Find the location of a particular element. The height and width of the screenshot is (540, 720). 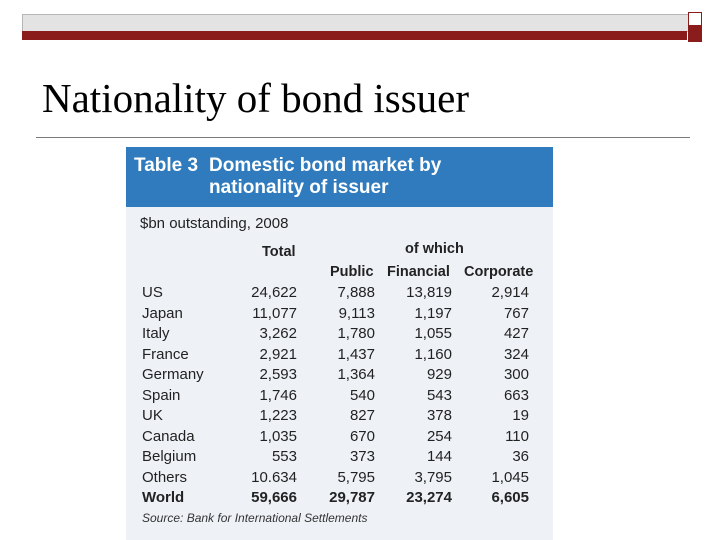

table-row: France 2,921 1,437 1,160 324 is located at coordinates (339, 355).